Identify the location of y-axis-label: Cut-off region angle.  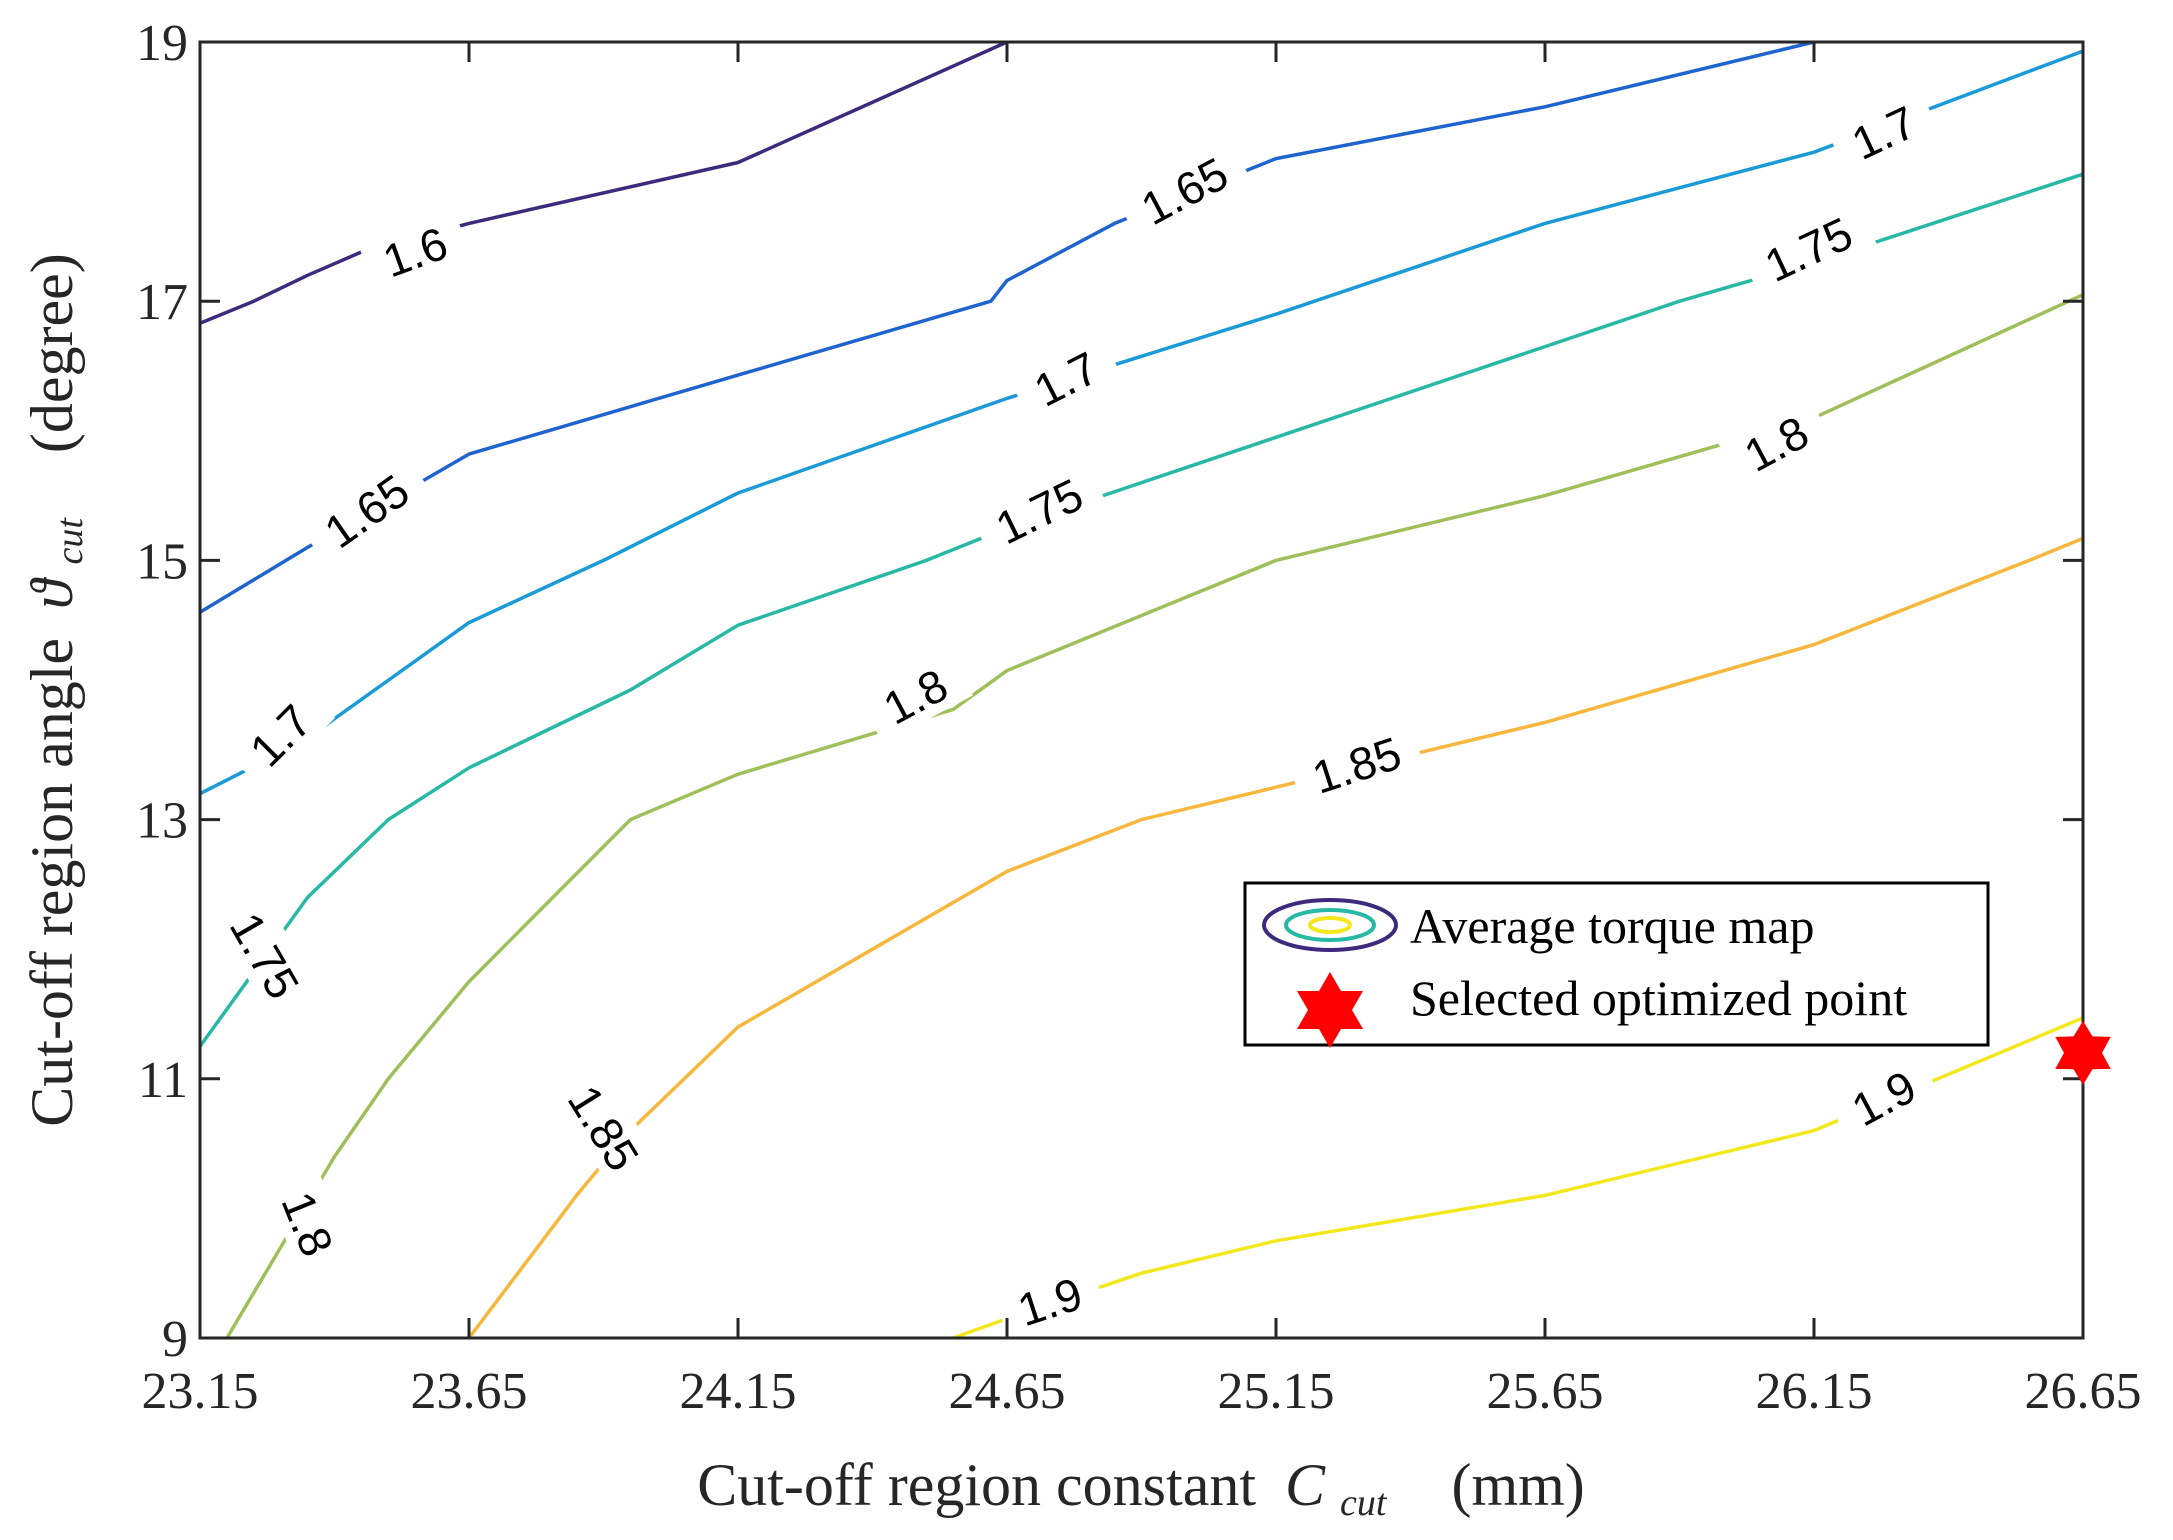
(52, 882).